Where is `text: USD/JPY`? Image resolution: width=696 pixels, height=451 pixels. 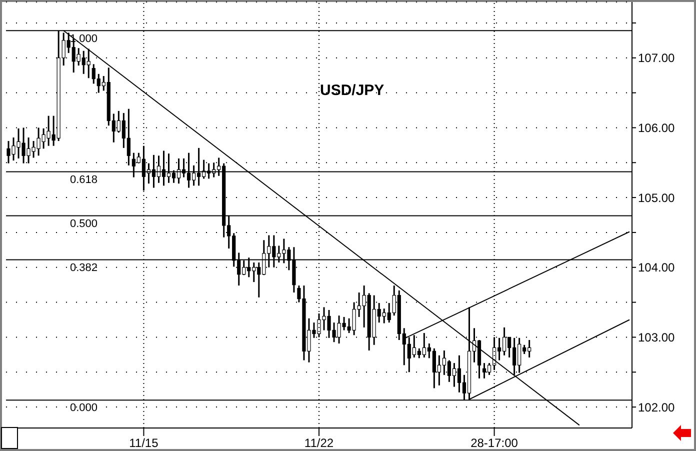 text: USD/JPY is located at coordinates (352, 90).